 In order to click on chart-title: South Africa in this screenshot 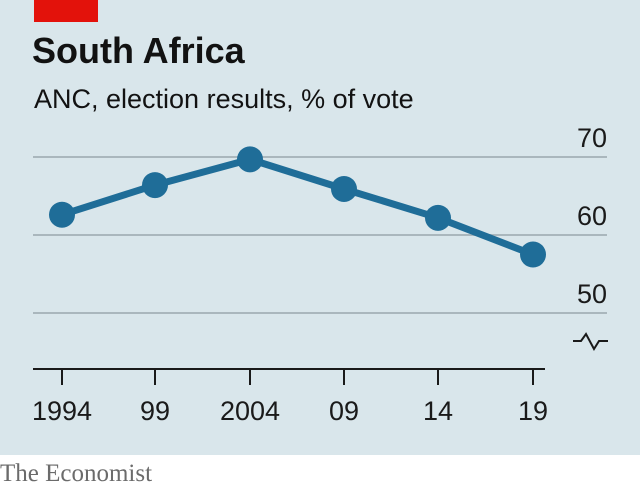, I will do `click(138, 50)`.